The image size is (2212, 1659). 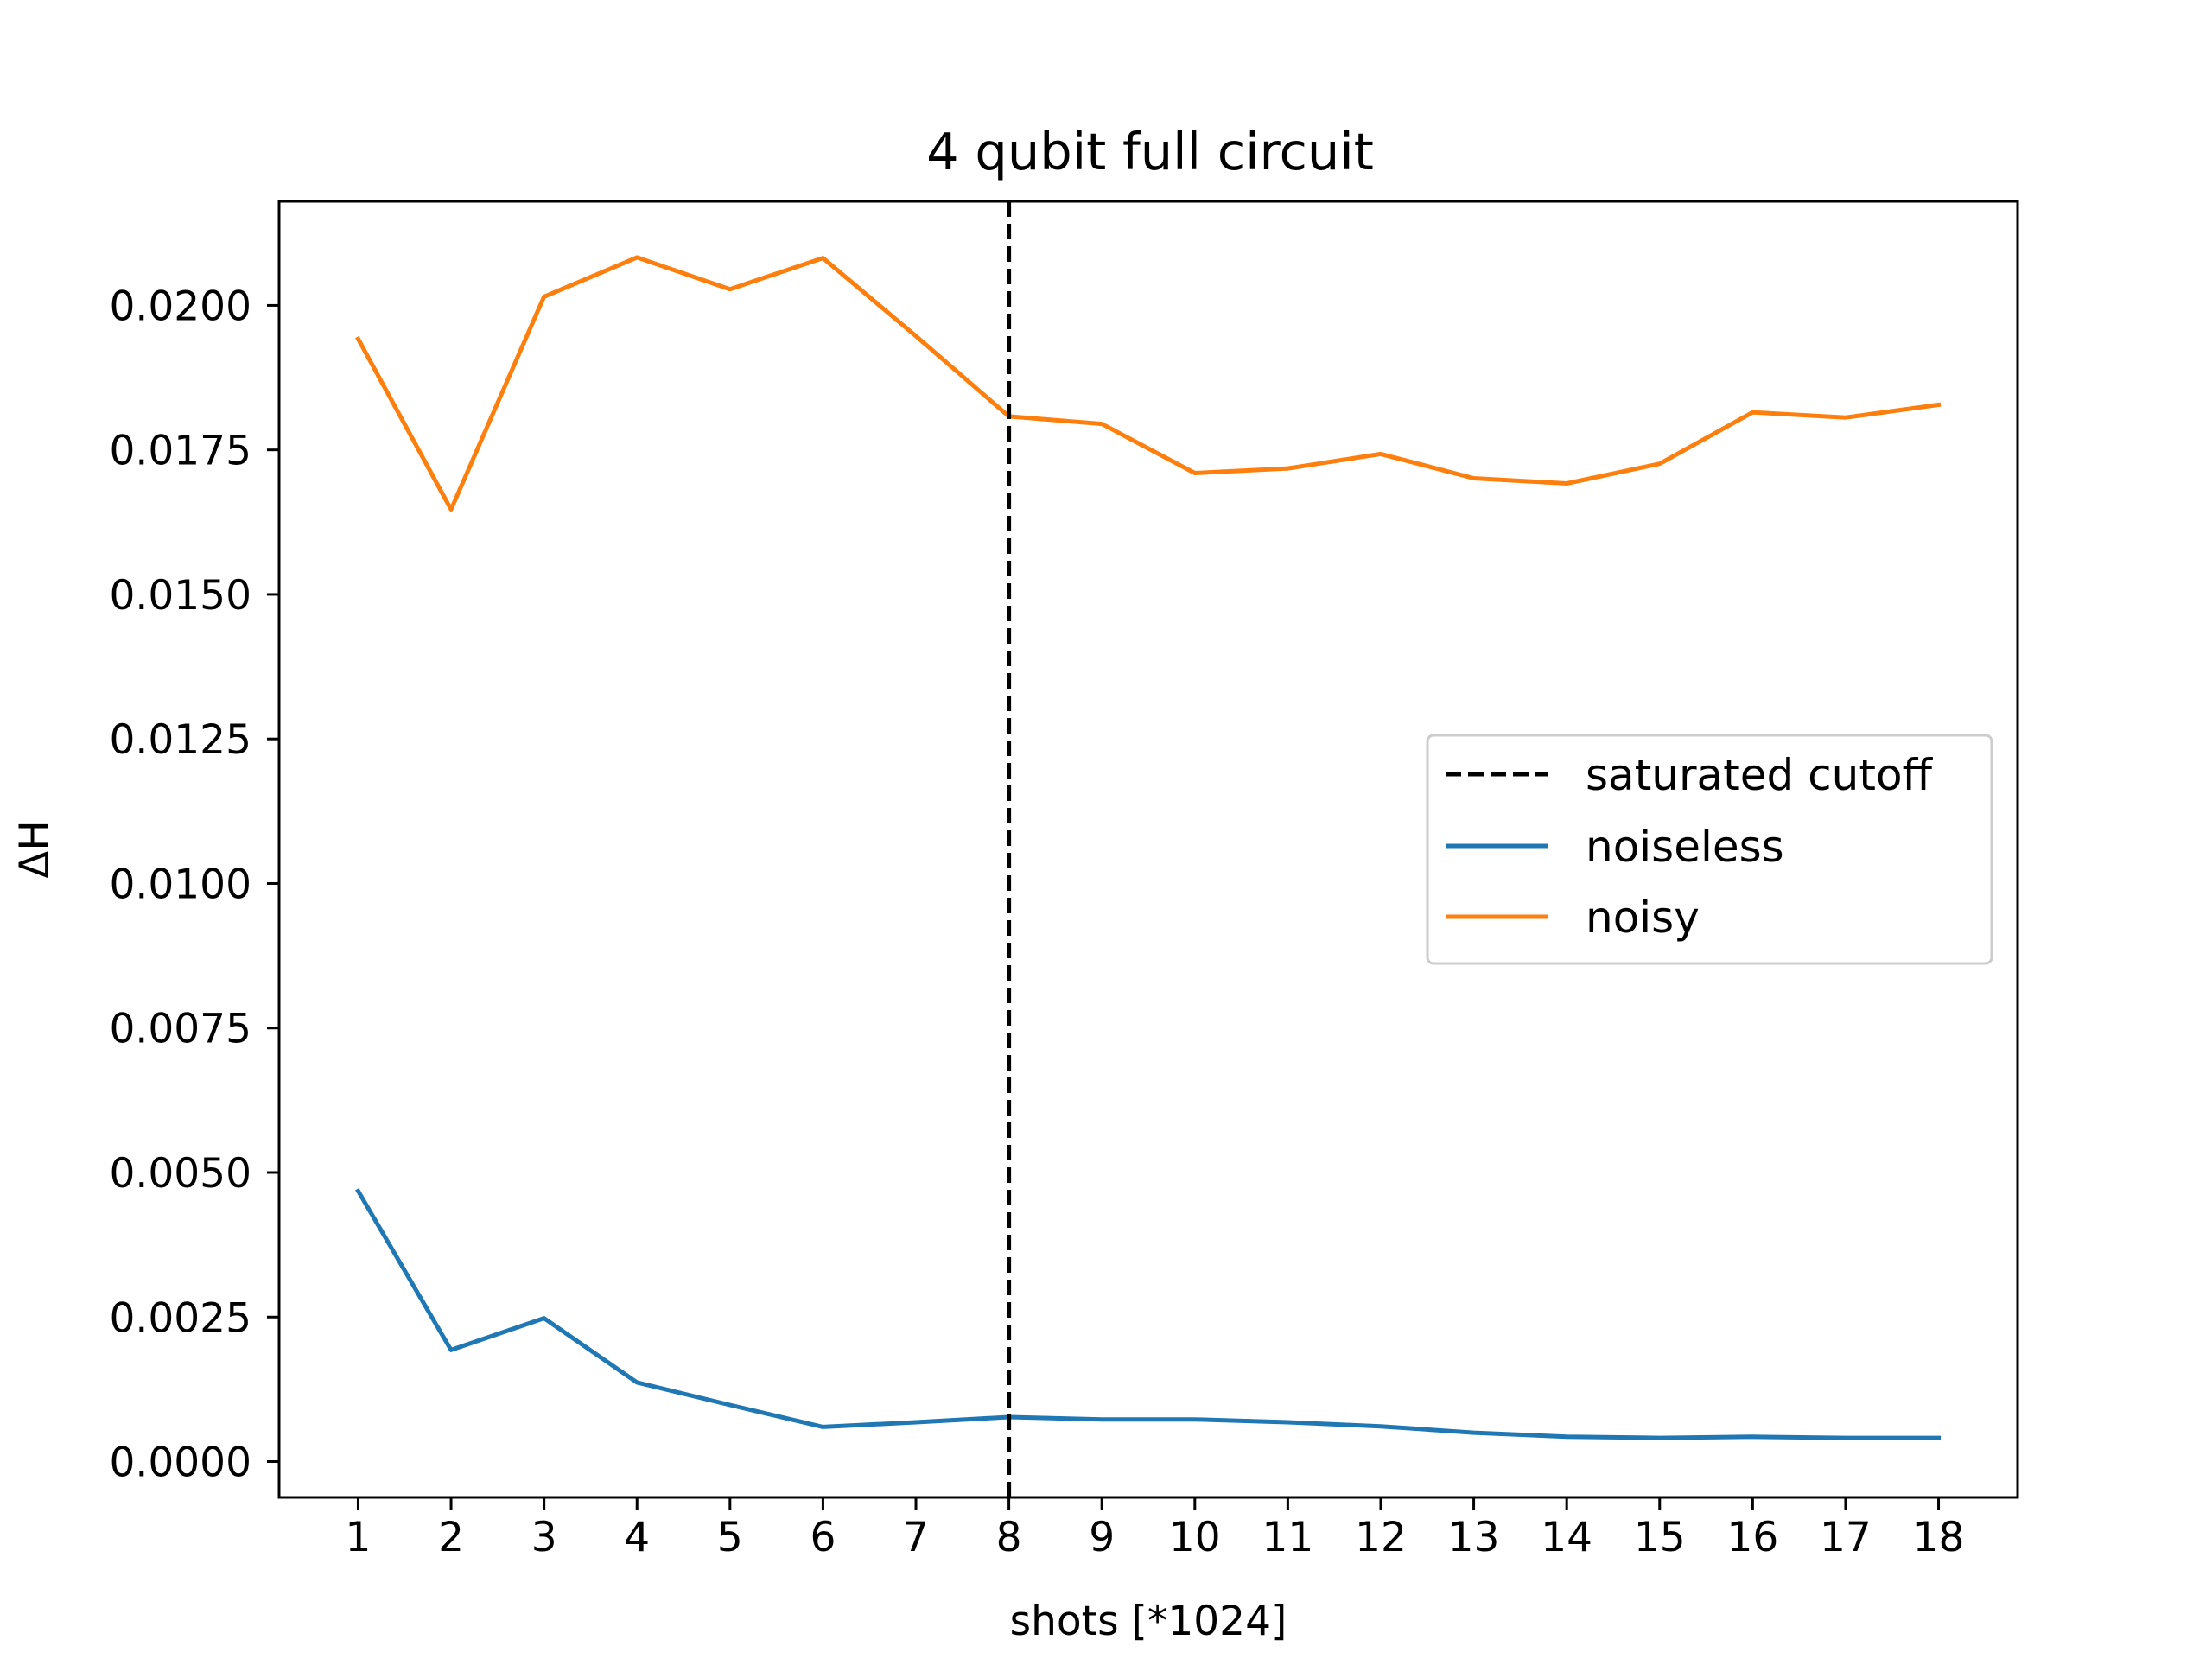 What do you see at coordinates (180, 1318) in the screenshot?
I see `y-tick-label: 0.0025` at bounding box center [180, 1318].